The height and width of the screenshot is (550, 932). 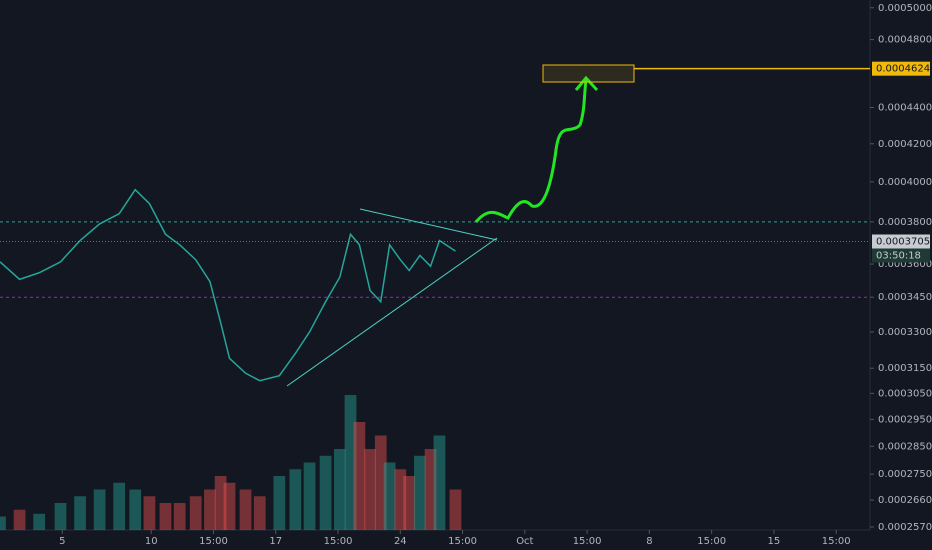 What do you see at coordinates (524, 541) in the screenshot?
I see `x-tick-label: Oct` at bounding box center [524, 541].